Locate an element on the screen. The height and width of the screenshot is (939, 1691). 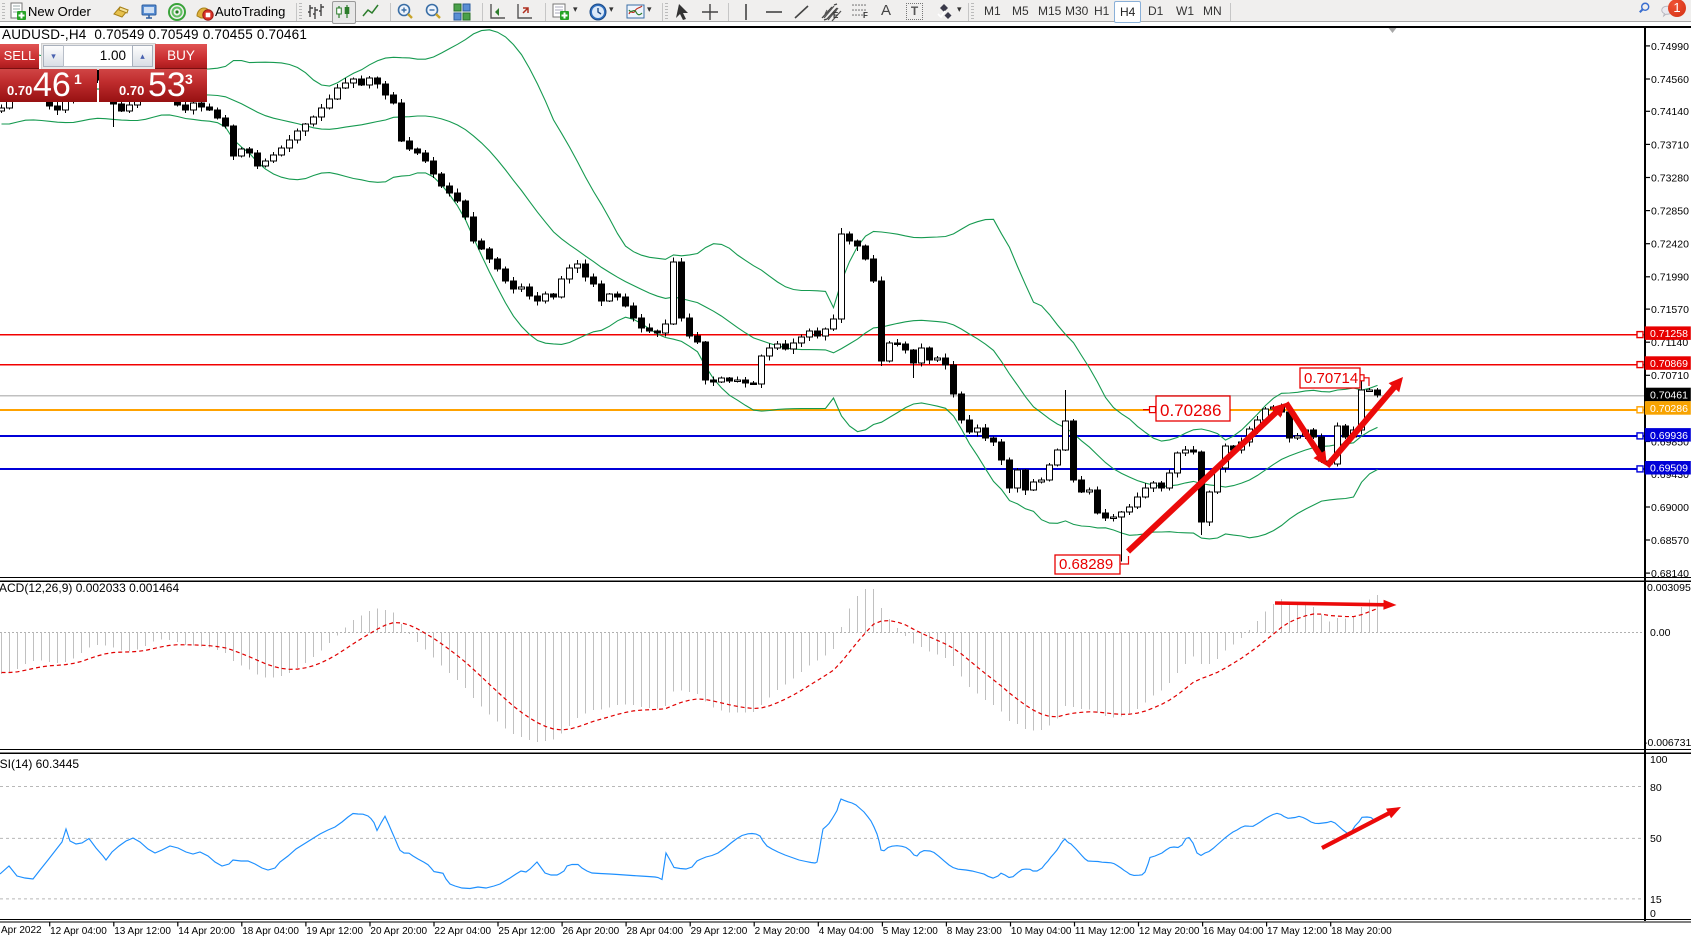
svg-text: 4 May 04:00 is located at coordinates (846, 931).